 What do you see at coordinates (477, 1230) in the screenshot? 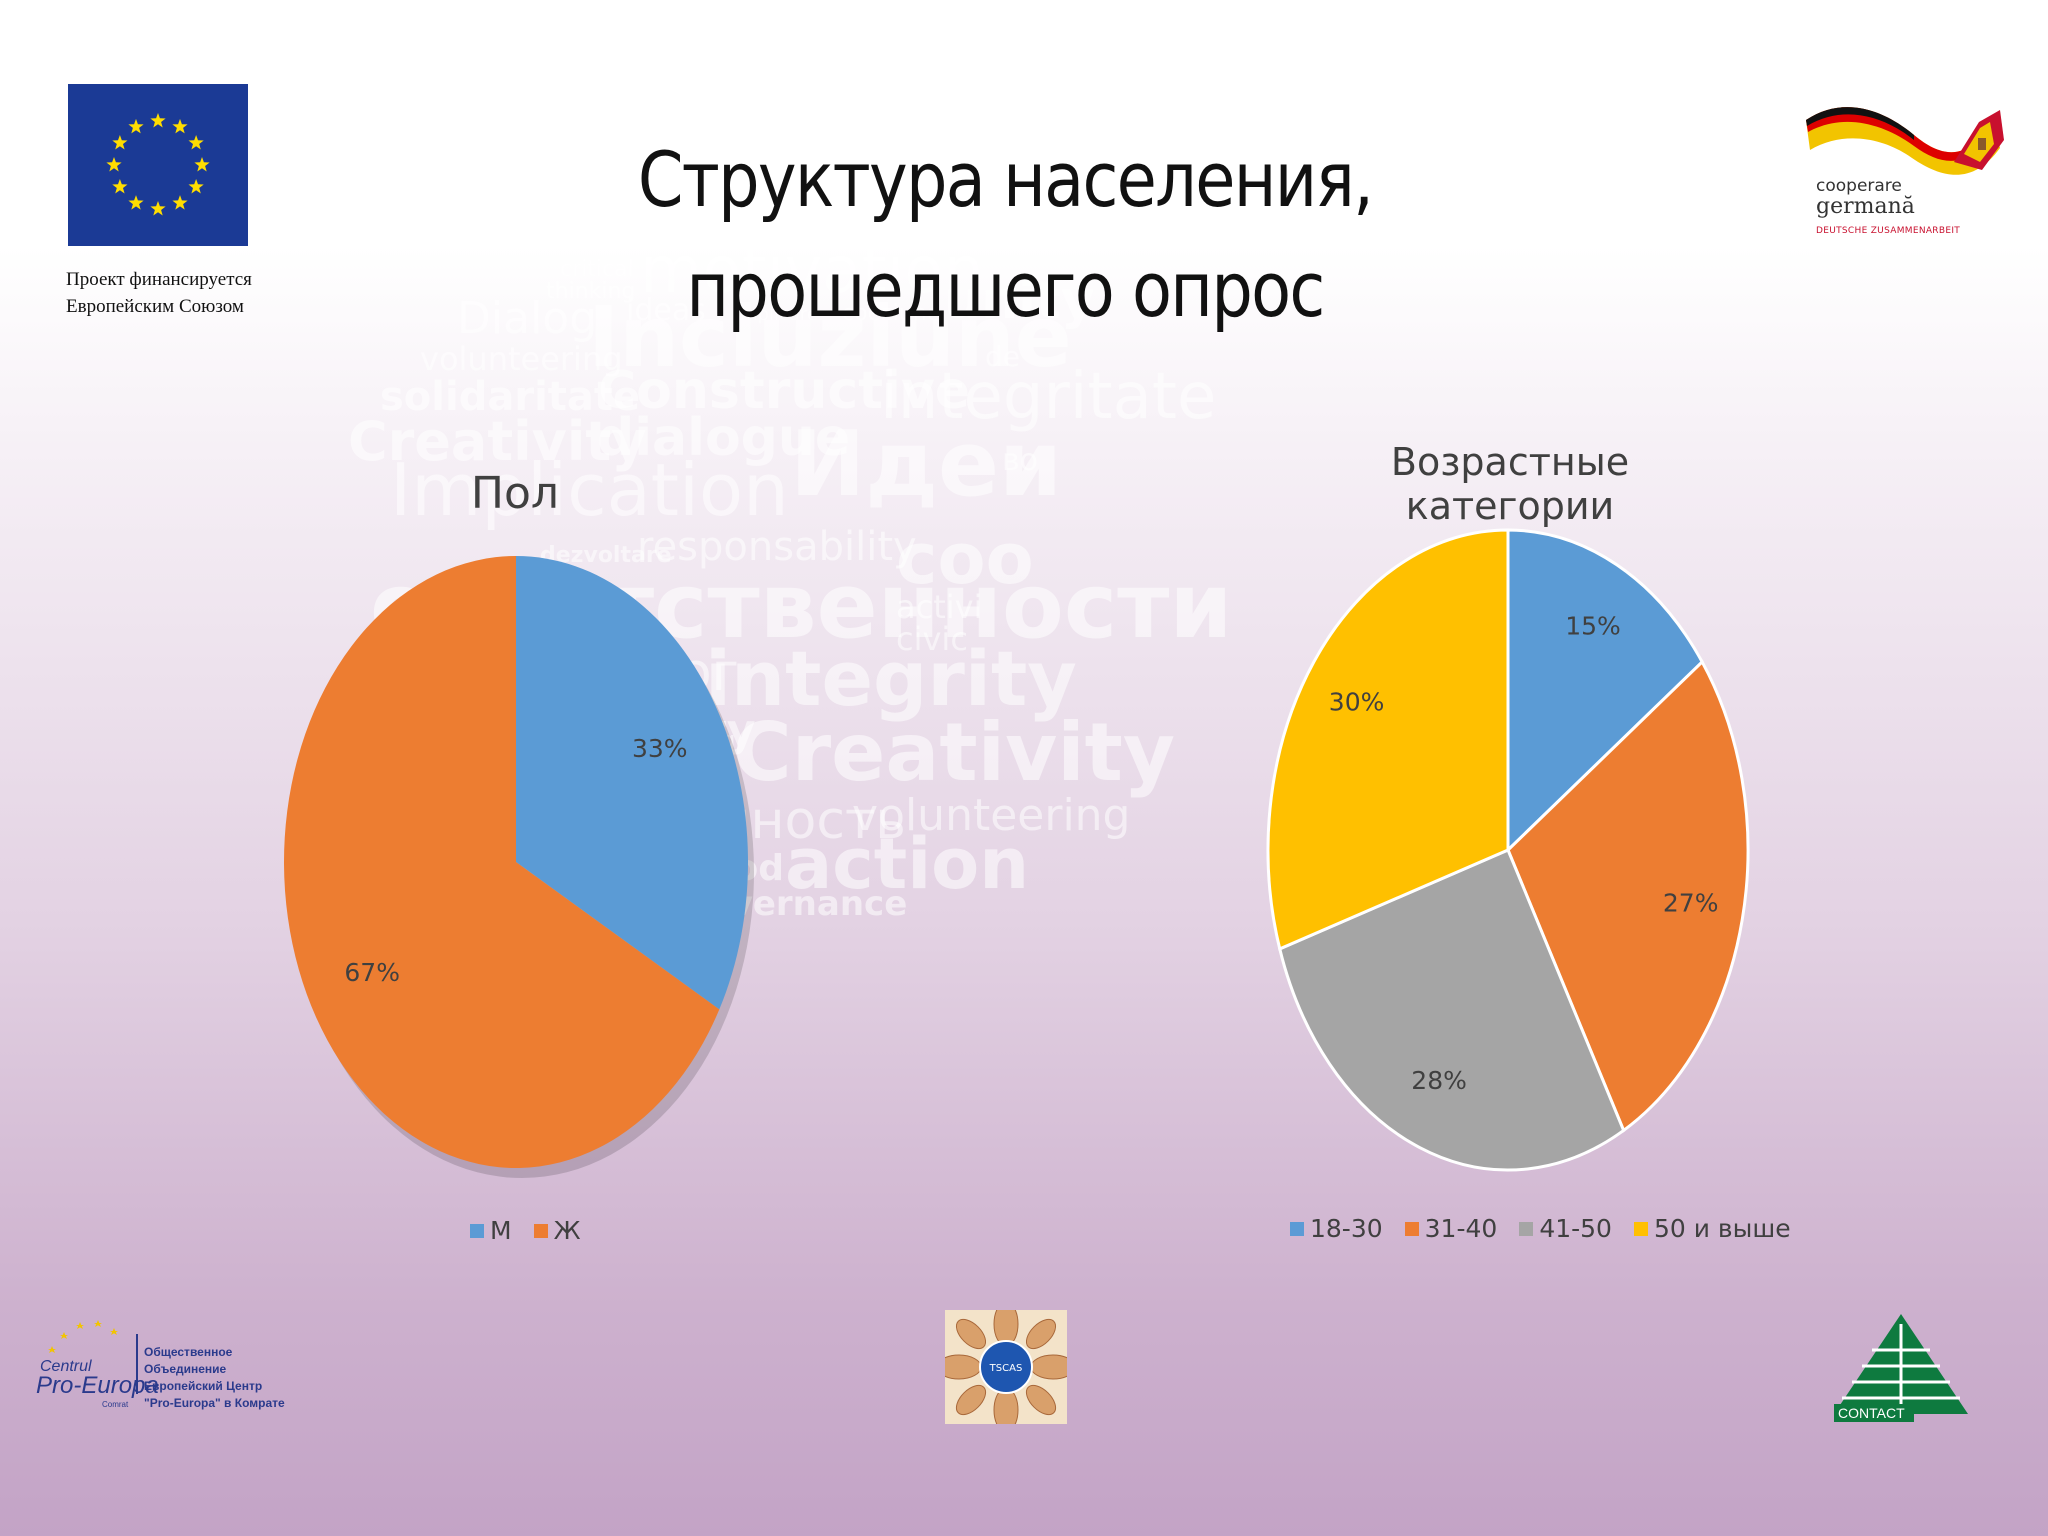
I see `legend-swatch-male` at bounding box center [477, 1230].